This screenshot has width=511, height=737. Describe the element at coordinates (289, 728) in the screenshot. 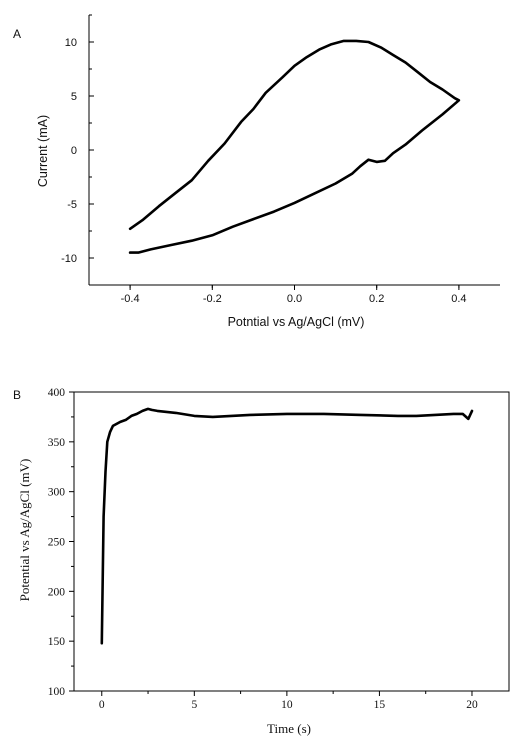

I see `panel-b-x-label: Time (s)` at that location.